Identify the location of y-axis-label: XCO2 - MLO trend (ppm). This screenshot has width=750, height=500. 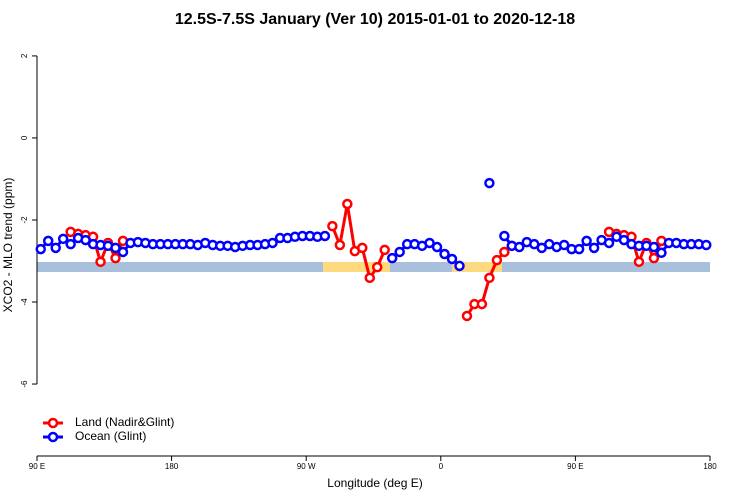
(8, 245).